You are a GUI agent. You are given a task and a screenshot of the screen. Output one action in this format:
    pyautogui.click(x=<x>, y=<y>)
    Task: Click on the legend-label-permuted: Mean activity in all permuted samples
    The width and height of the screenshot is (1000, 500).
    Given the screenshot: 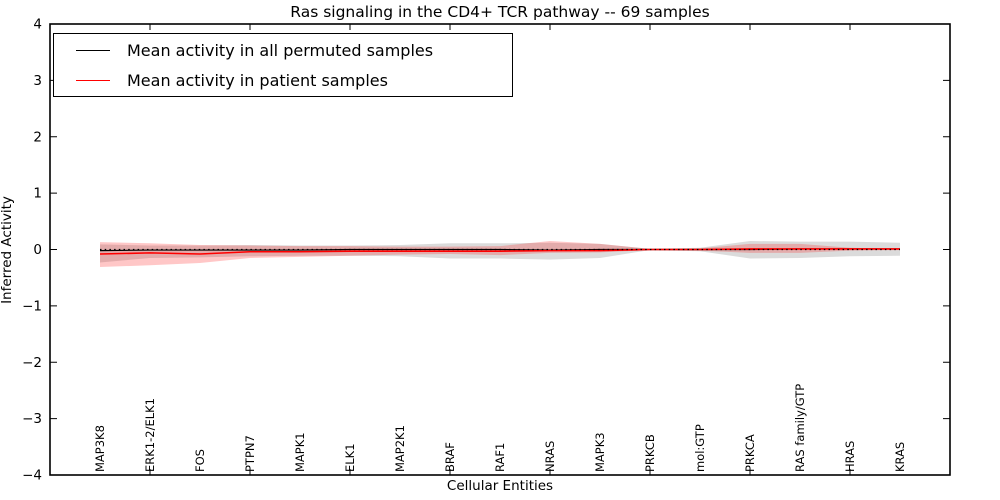 What is the action you would take?
    pyautogui.click(x=280, y=50)
    